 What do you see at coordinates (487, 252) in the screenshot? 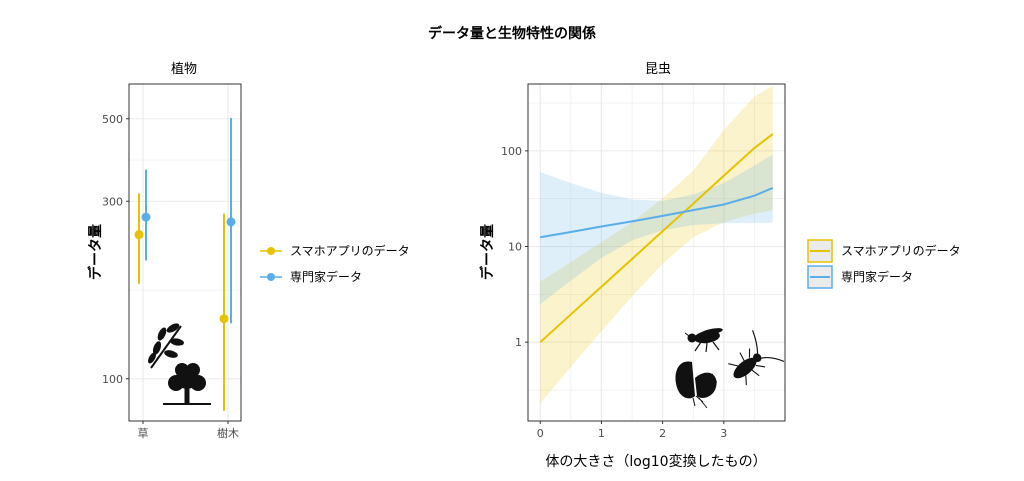
I see `insect-y-axis-label: データ量` at bounding box center [487, 252].